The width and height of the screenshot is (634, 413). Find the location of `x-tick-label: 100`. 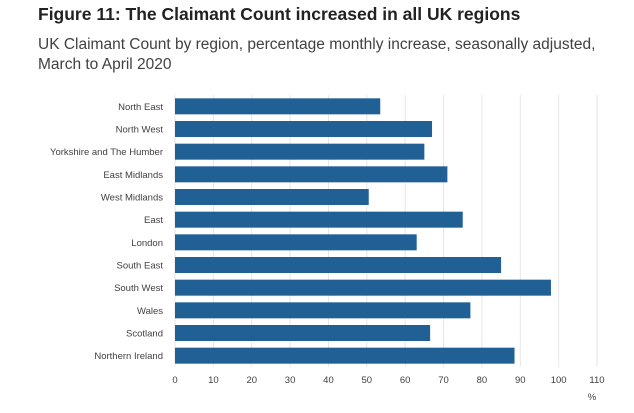

x-tick-label: 100 is located at coordinates (559, 380).